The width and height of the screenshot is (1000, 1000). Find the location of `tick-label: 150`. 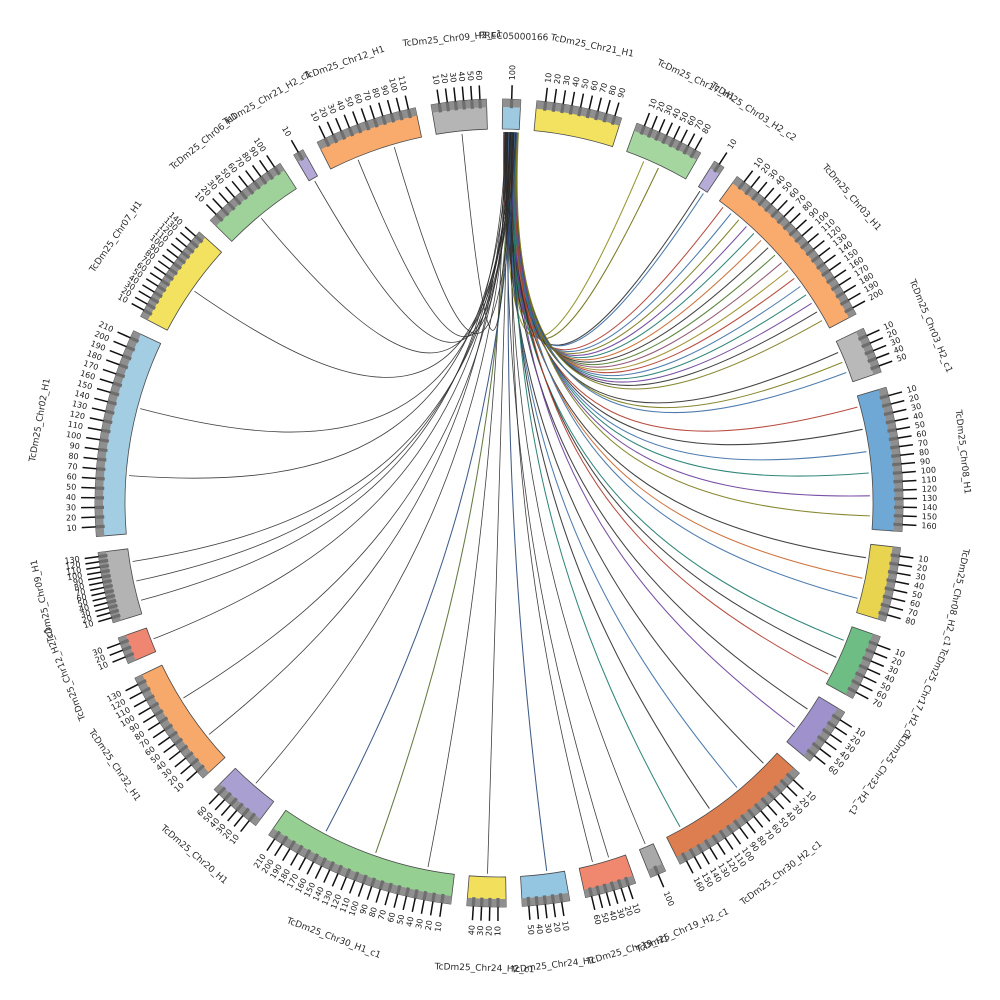

tick-label: 150 is located at coordinates (930, 516).